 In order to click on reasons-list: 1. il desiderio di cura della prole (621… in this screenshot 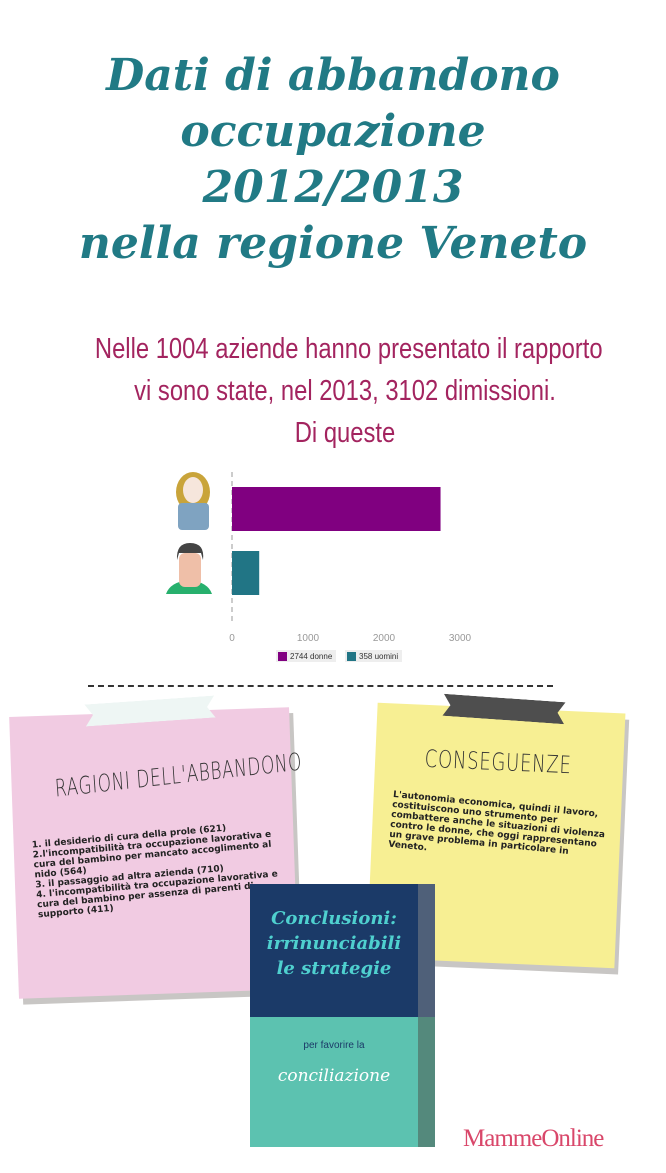, I will do `click(155, 872)`.